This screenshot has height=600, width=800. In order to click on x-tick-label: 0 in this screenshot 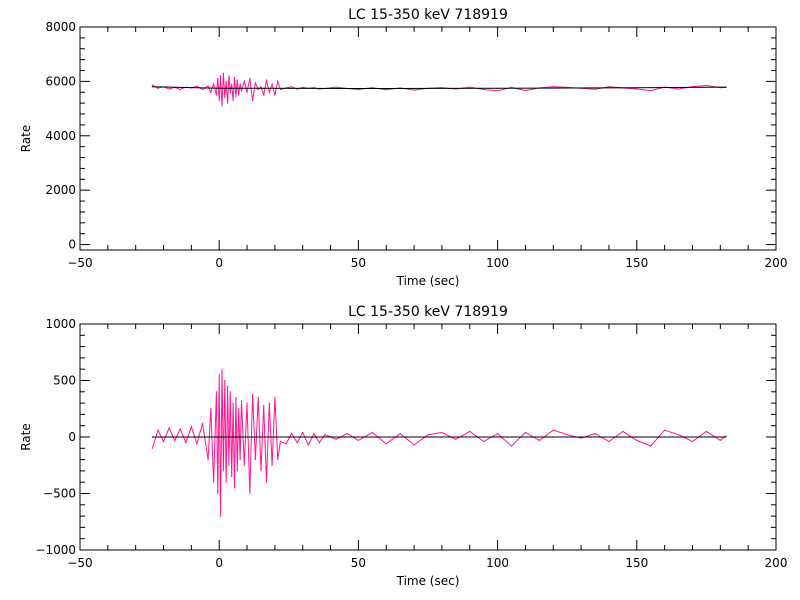, I will do `click(219, 263)`.